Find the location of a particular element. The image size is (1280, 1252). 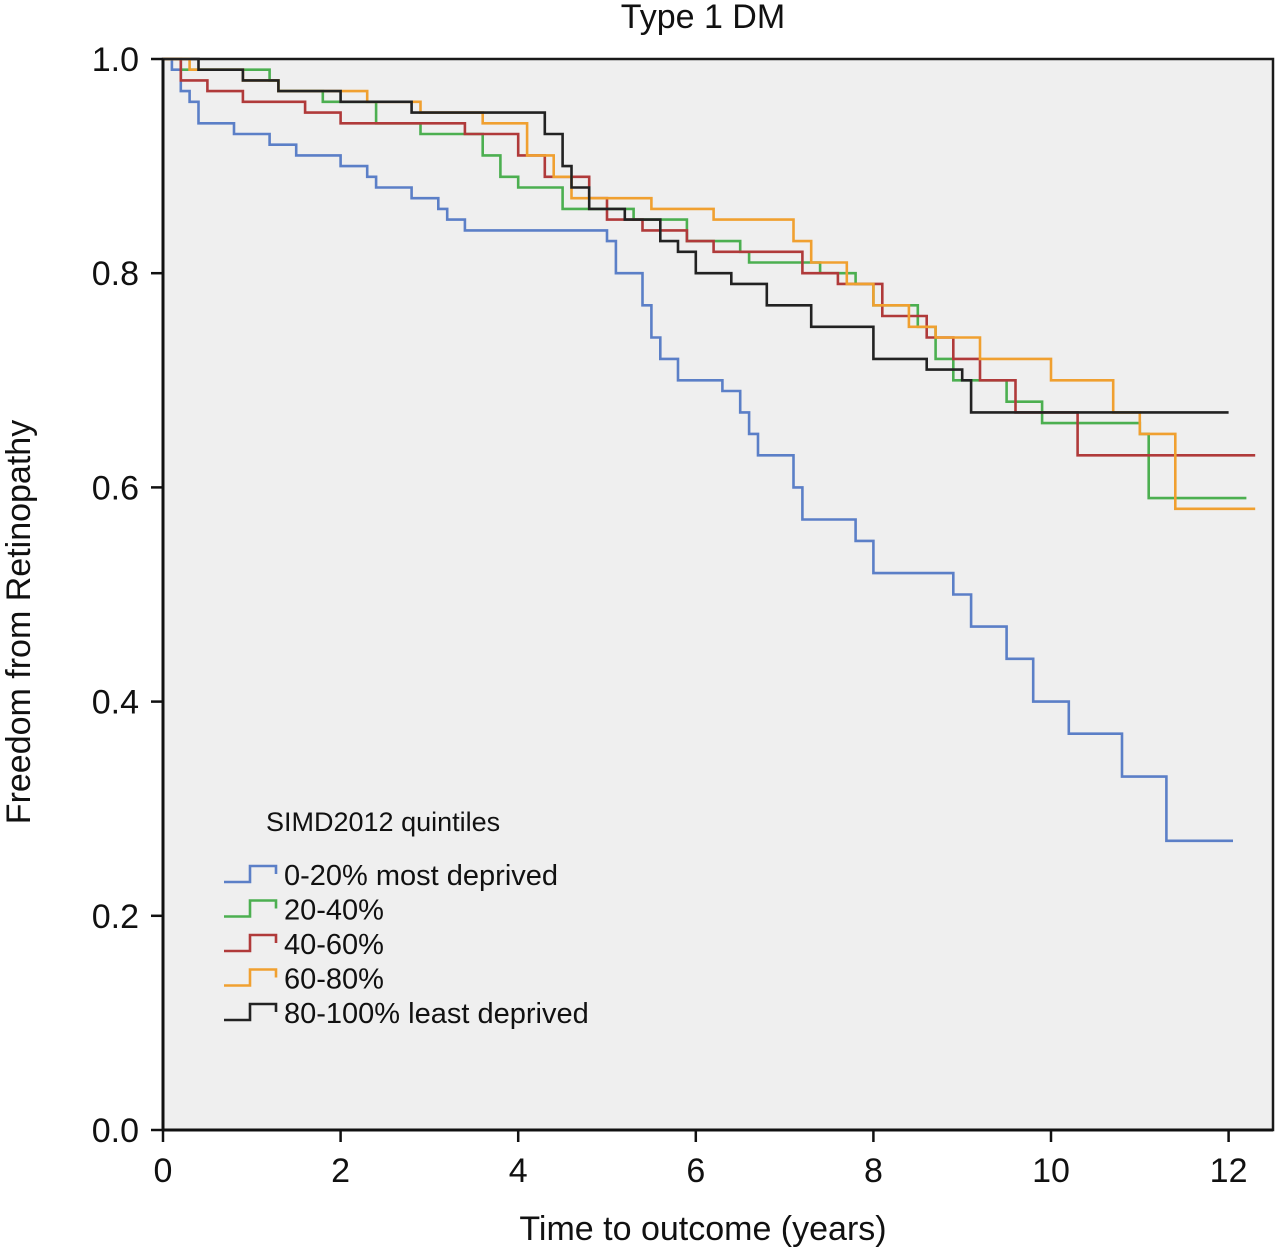

y-axis-title: Freedom from Retinopathy is located at coordinates (19, 622).